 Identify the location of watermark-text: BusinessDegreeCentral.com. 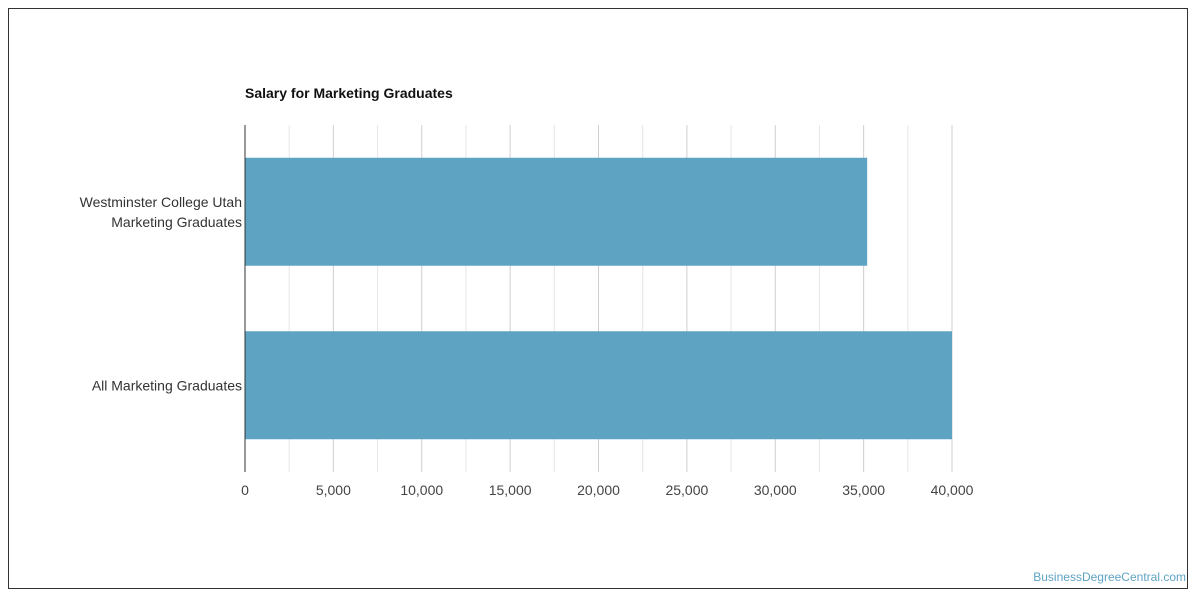
(1109, 577).